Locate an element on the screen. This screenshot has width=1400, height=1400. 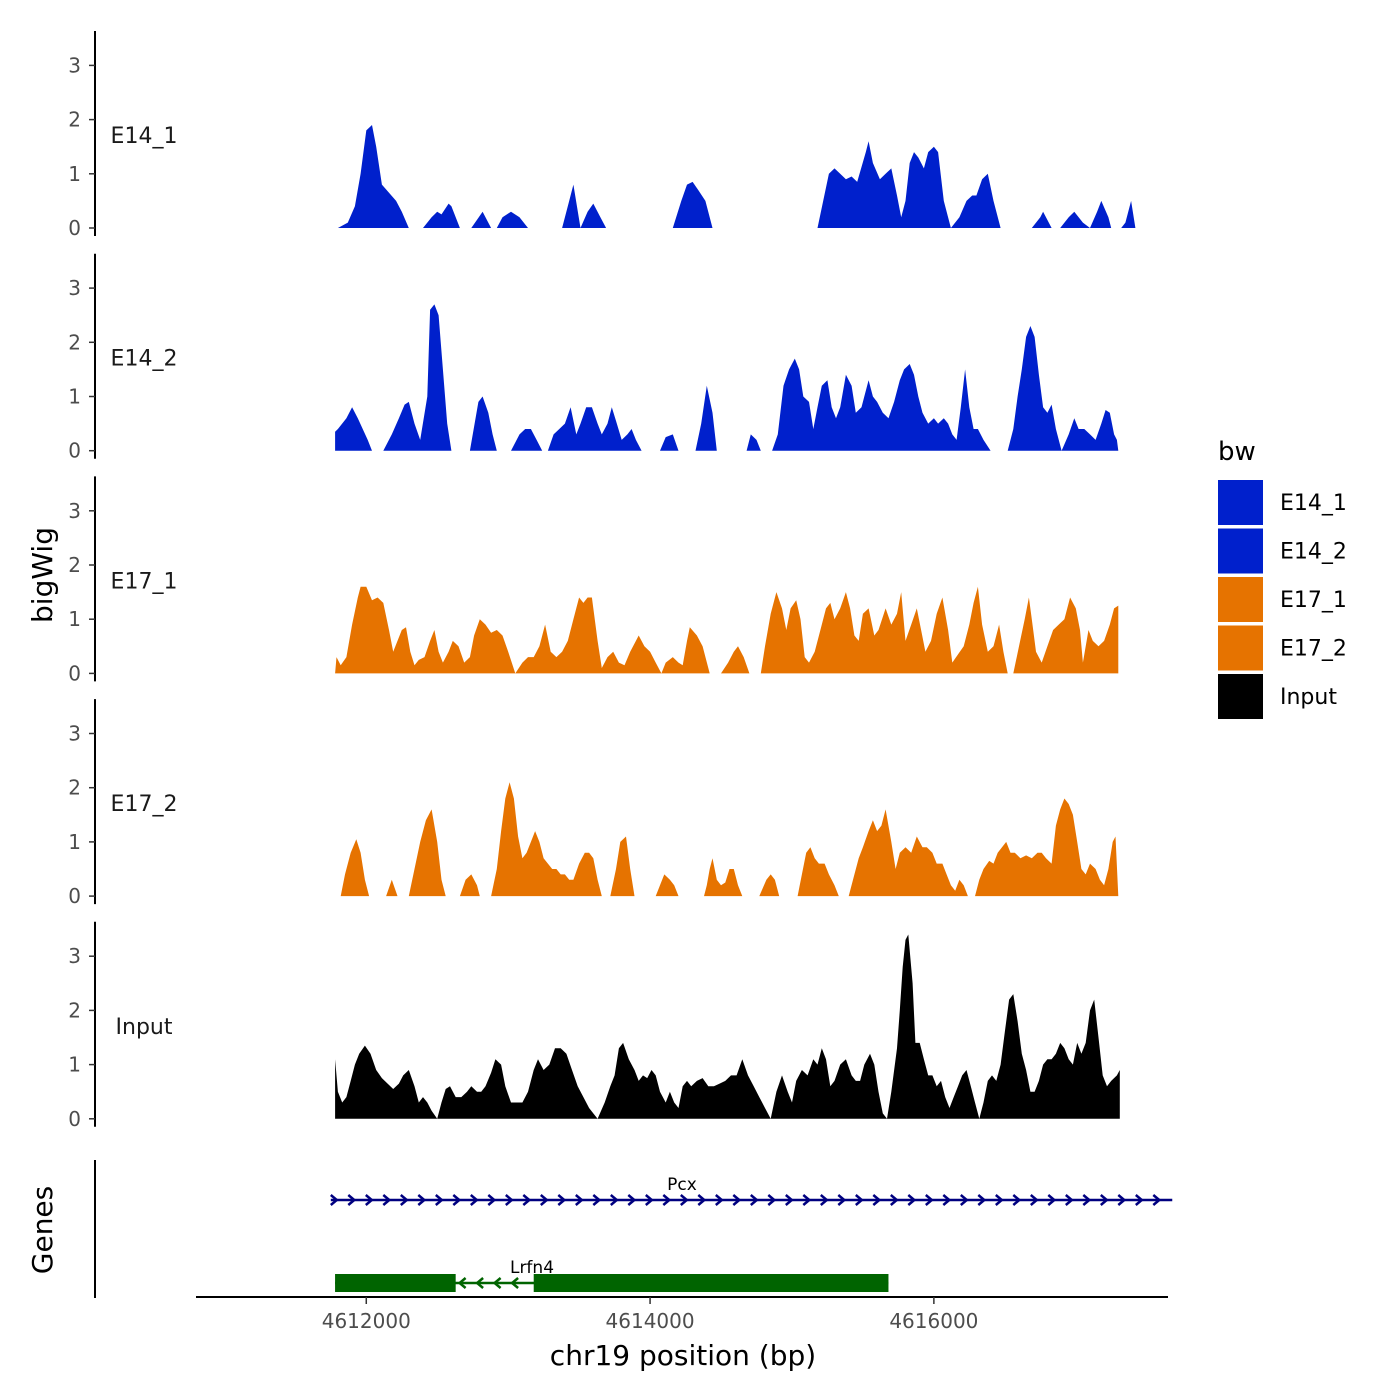
track-label: E17_2 is located at coordinates (144, 804).